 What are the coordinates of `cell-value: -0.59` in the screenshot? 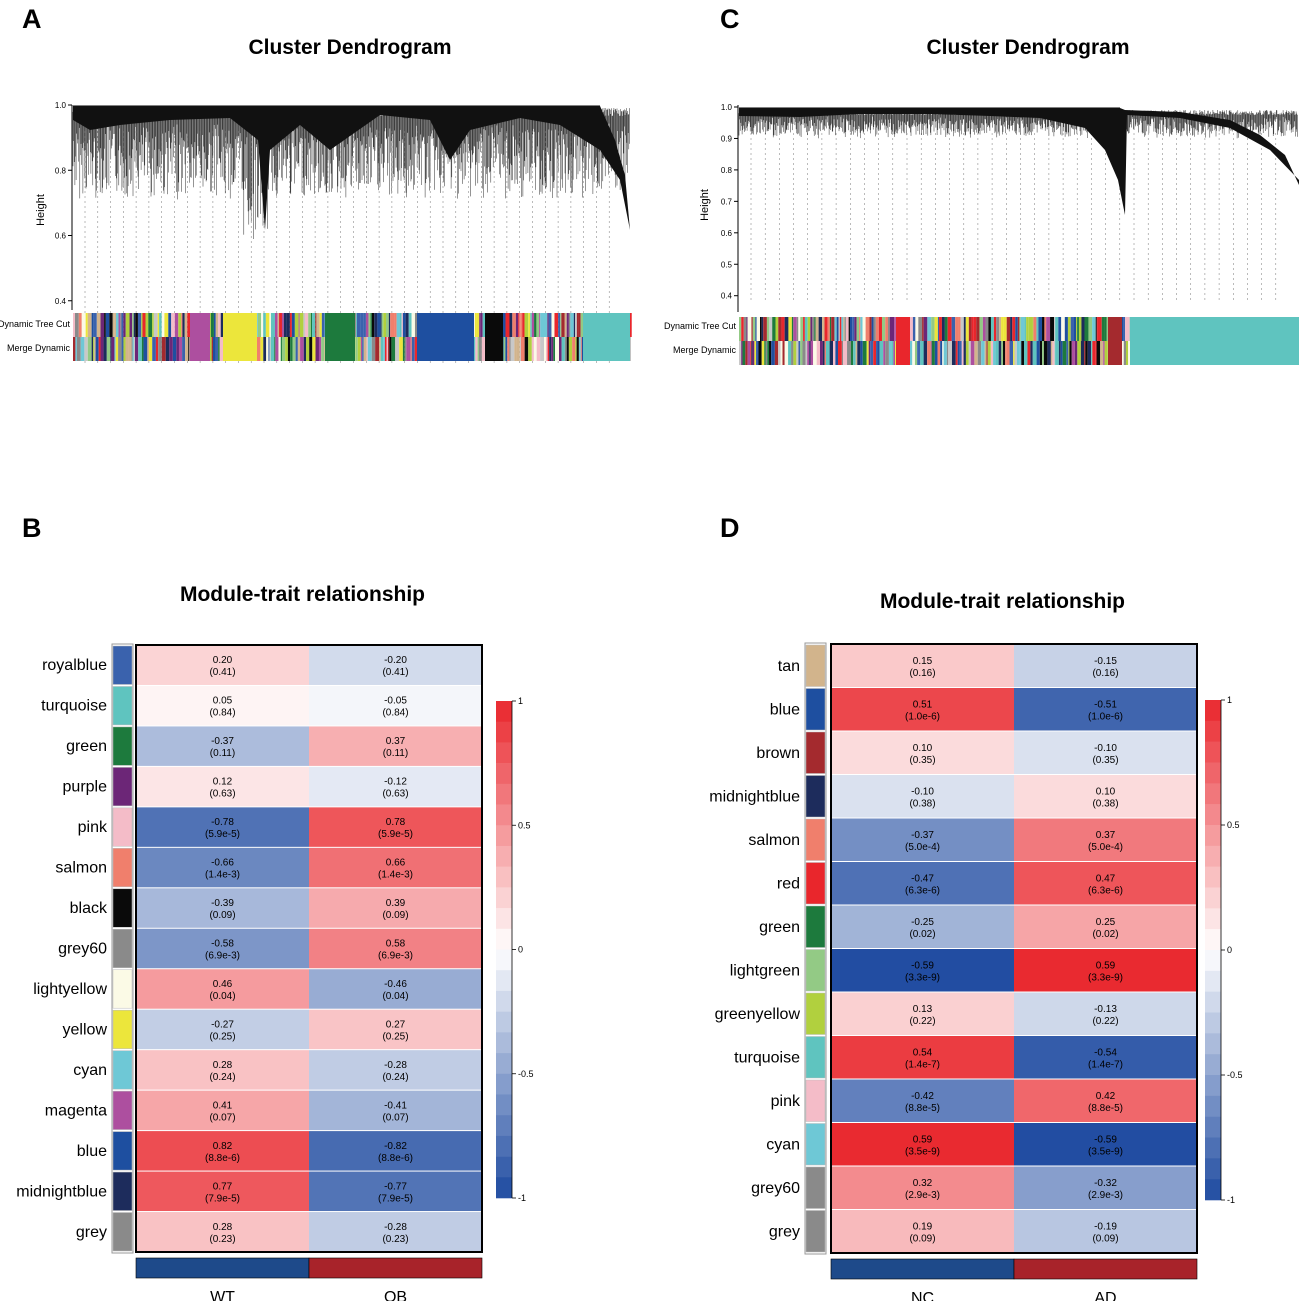 It's located at (1105, 1139).